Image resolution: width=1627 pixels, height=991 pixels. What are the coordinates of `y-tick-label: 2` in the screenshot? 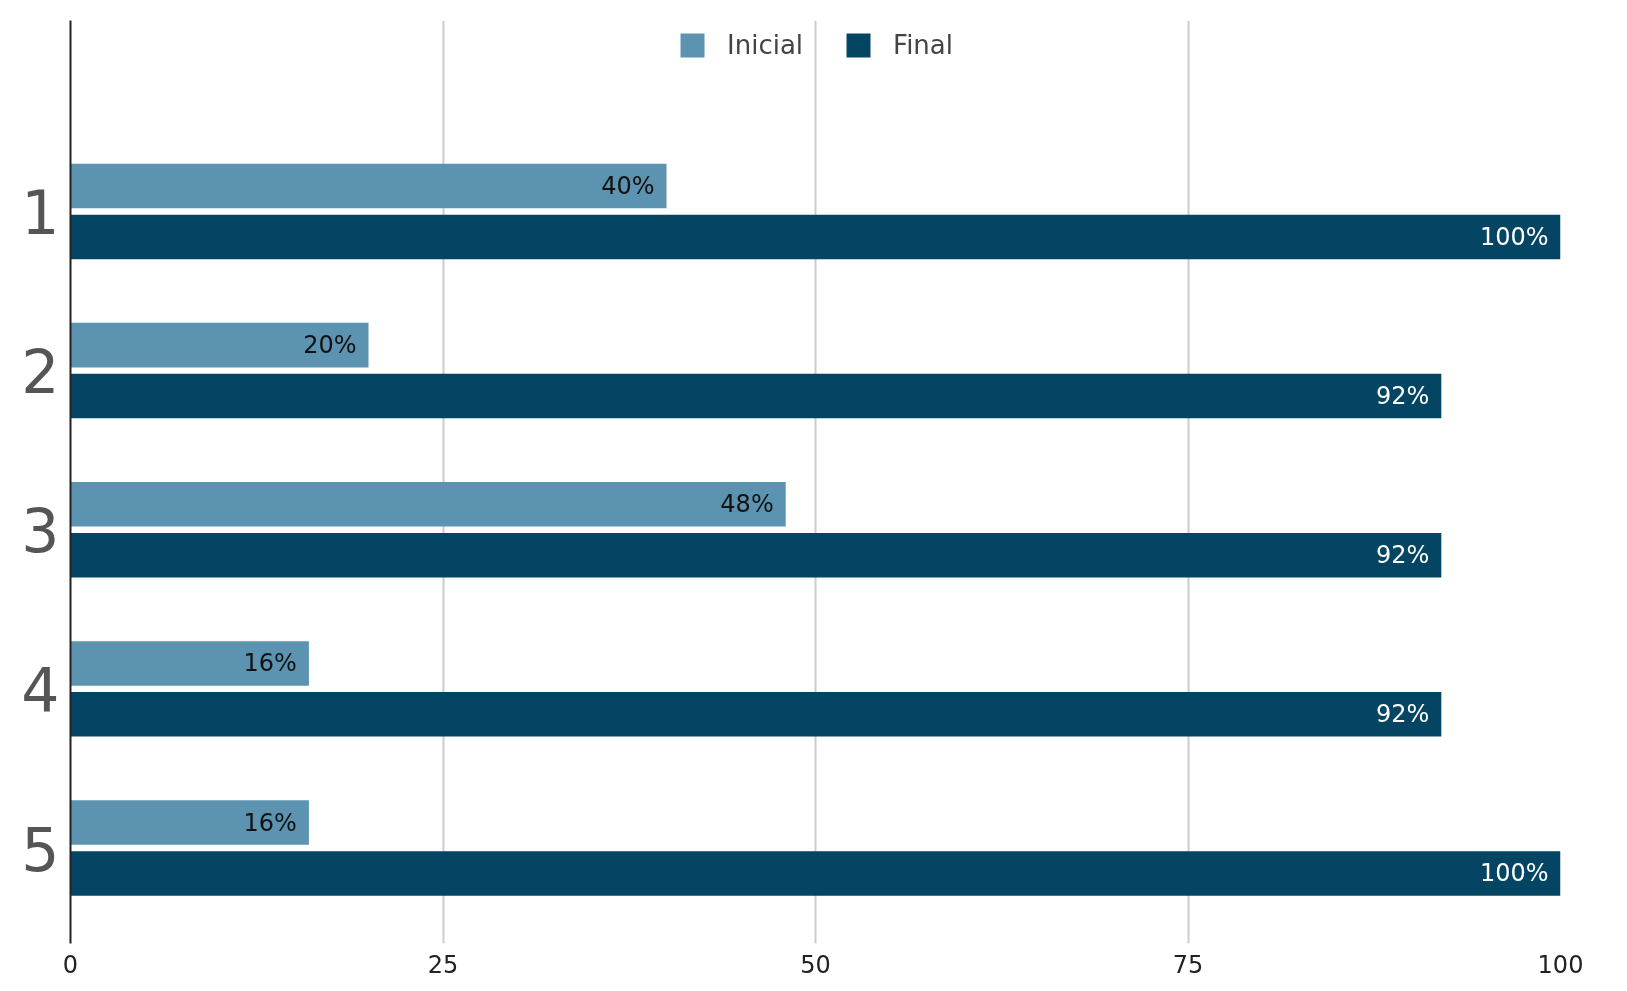 It's located at (40, 372).